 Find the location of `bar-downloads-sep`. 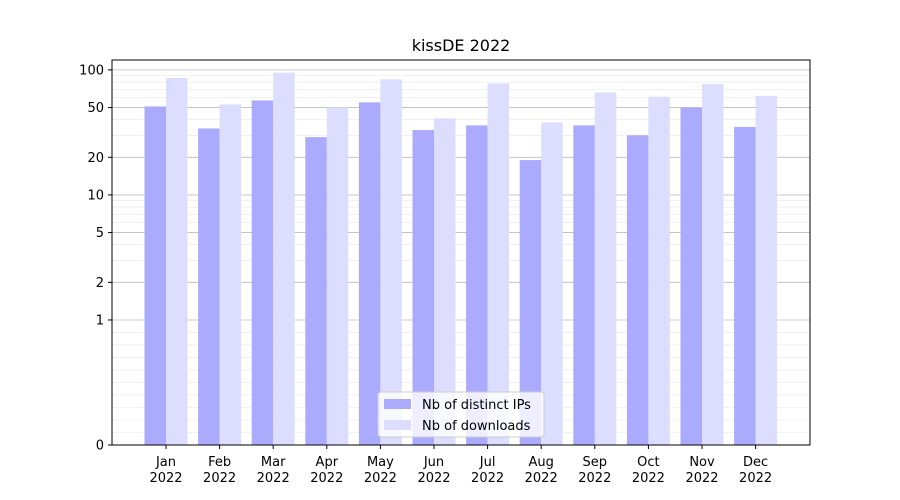

bar-downloads-sep is located at coordinates (605, 269).